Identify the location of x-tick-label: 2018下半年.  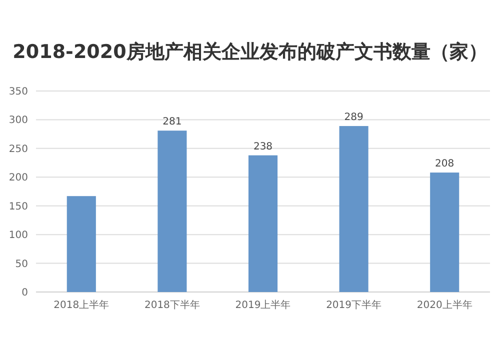
(172, 305).